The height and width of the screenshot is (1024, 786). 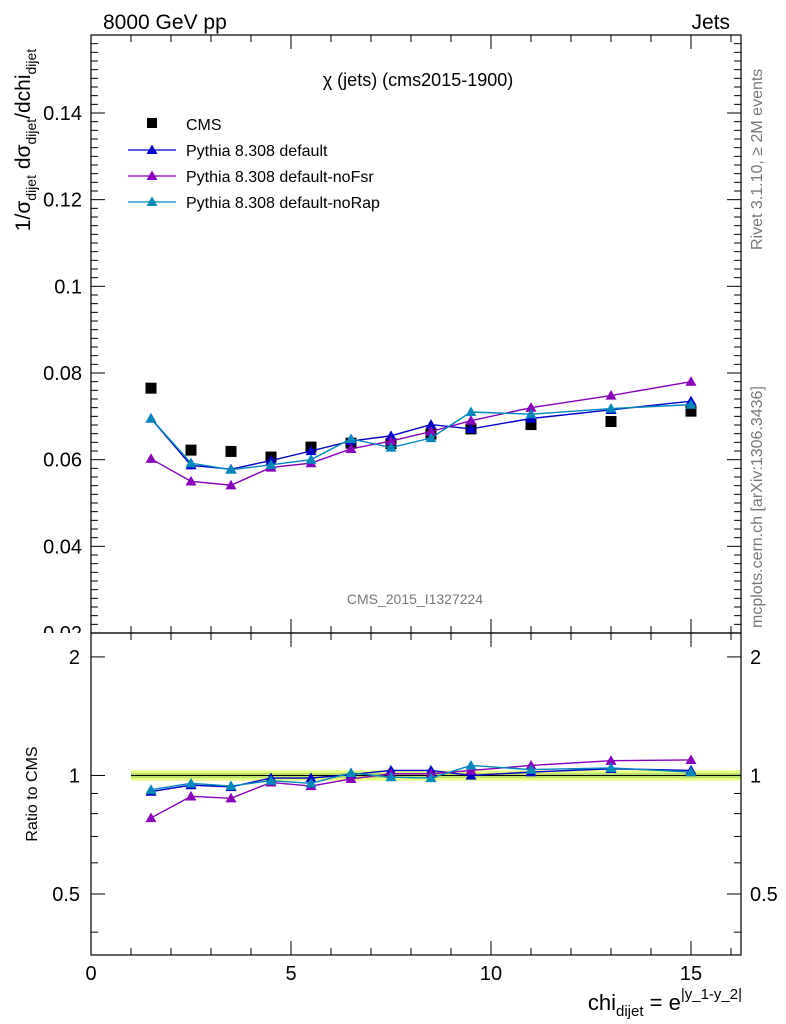 I want to click on main-y-tick-label: 0.08, so click(x=62, y=374).